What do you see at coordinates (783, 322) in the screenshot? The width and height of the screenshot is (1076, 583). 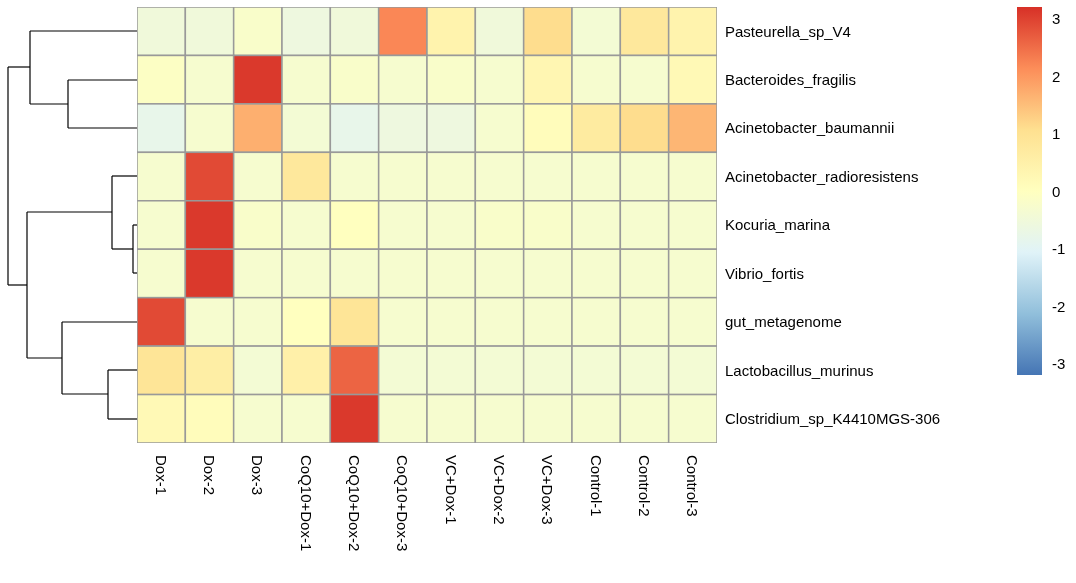 I see `y-tick-label: gut_metagenome` at bounding box center [783, 322].